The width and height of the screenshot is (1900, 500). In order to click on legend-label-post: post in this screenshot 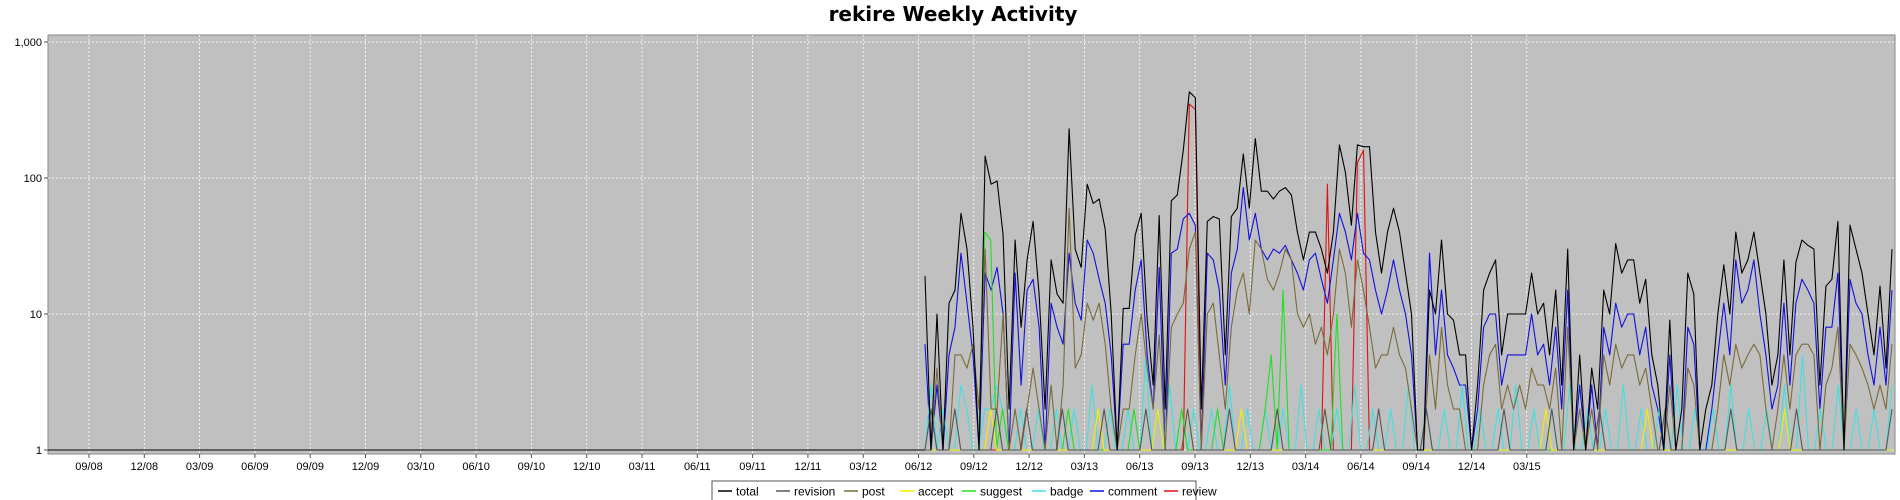, I will do `click(873, 492)`.